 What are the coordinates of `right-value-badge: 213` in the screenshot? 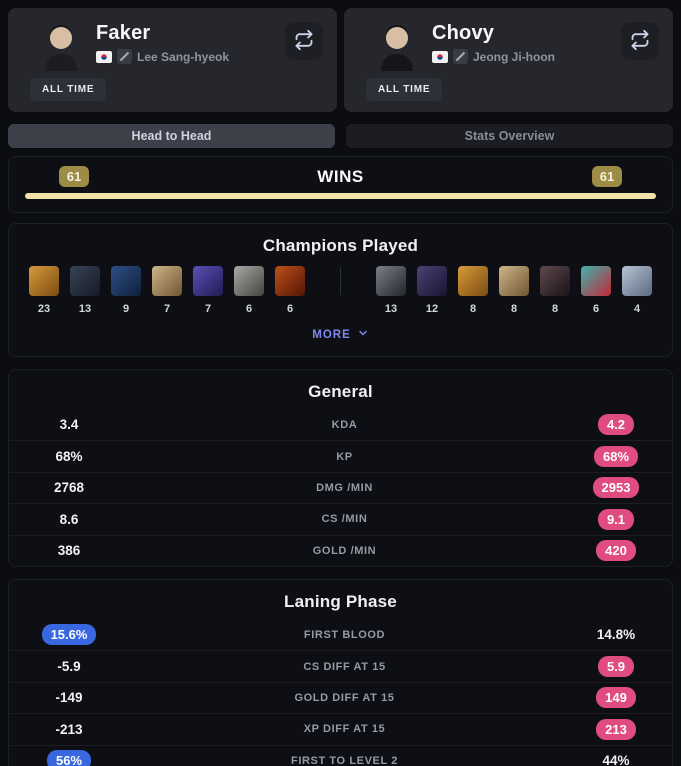 It's located at (616, 729).